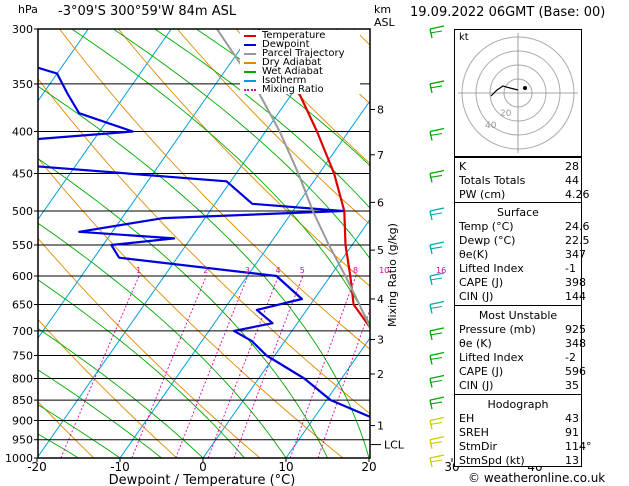 Image resolution: width=629 pixels, height=486 pixels. Describe the element at coordinates (292, 71) in the screenshot. I see `legend-label: Wet Adiabat` at that location.